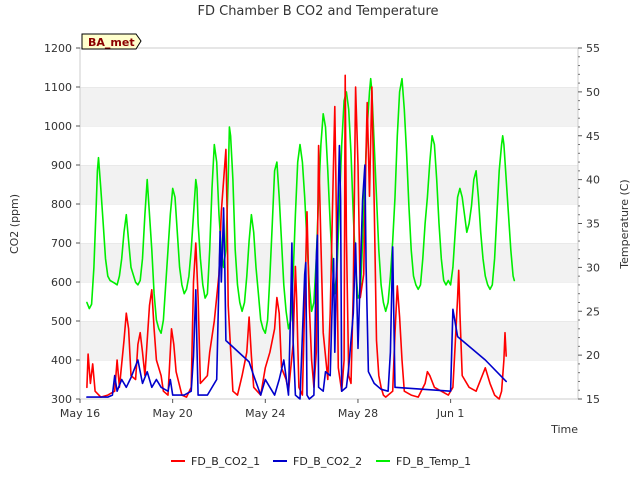 The width and height of the screenshot is (640, 480). I want to click on legend: FD_B_CO2_1 FD_B_CO2_2 FD_B_Temp_1, so click(321, 461).